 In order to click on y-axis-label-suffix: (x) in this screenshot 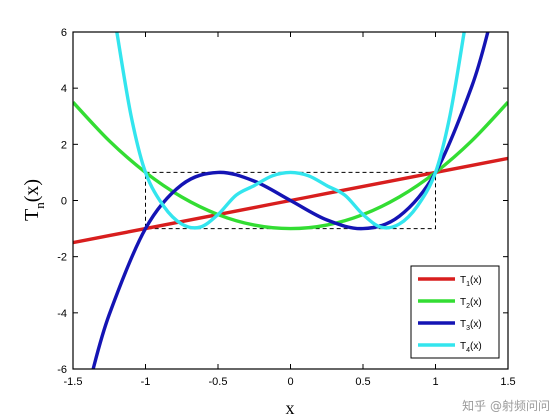, I will do `click(32, 190)`.